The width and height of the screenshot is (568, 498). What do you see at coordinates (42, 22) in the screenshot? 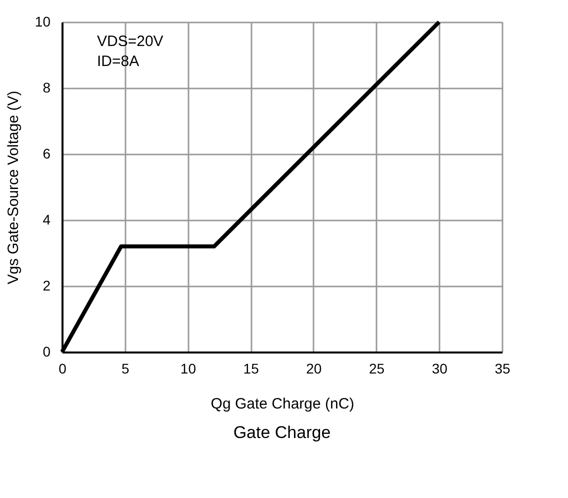
I see `y-tick-label: 10` at bounding box center [42, 22].